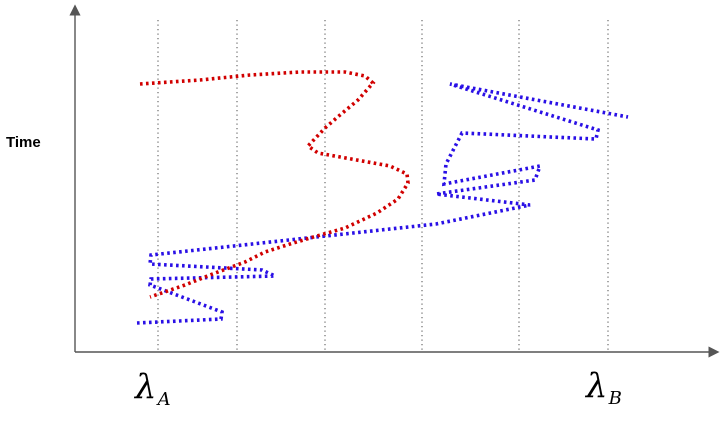 Image resolution: width=728 pixels, height=421 pixels. I want to click on y-axis-label: Time, so click(23, 142).